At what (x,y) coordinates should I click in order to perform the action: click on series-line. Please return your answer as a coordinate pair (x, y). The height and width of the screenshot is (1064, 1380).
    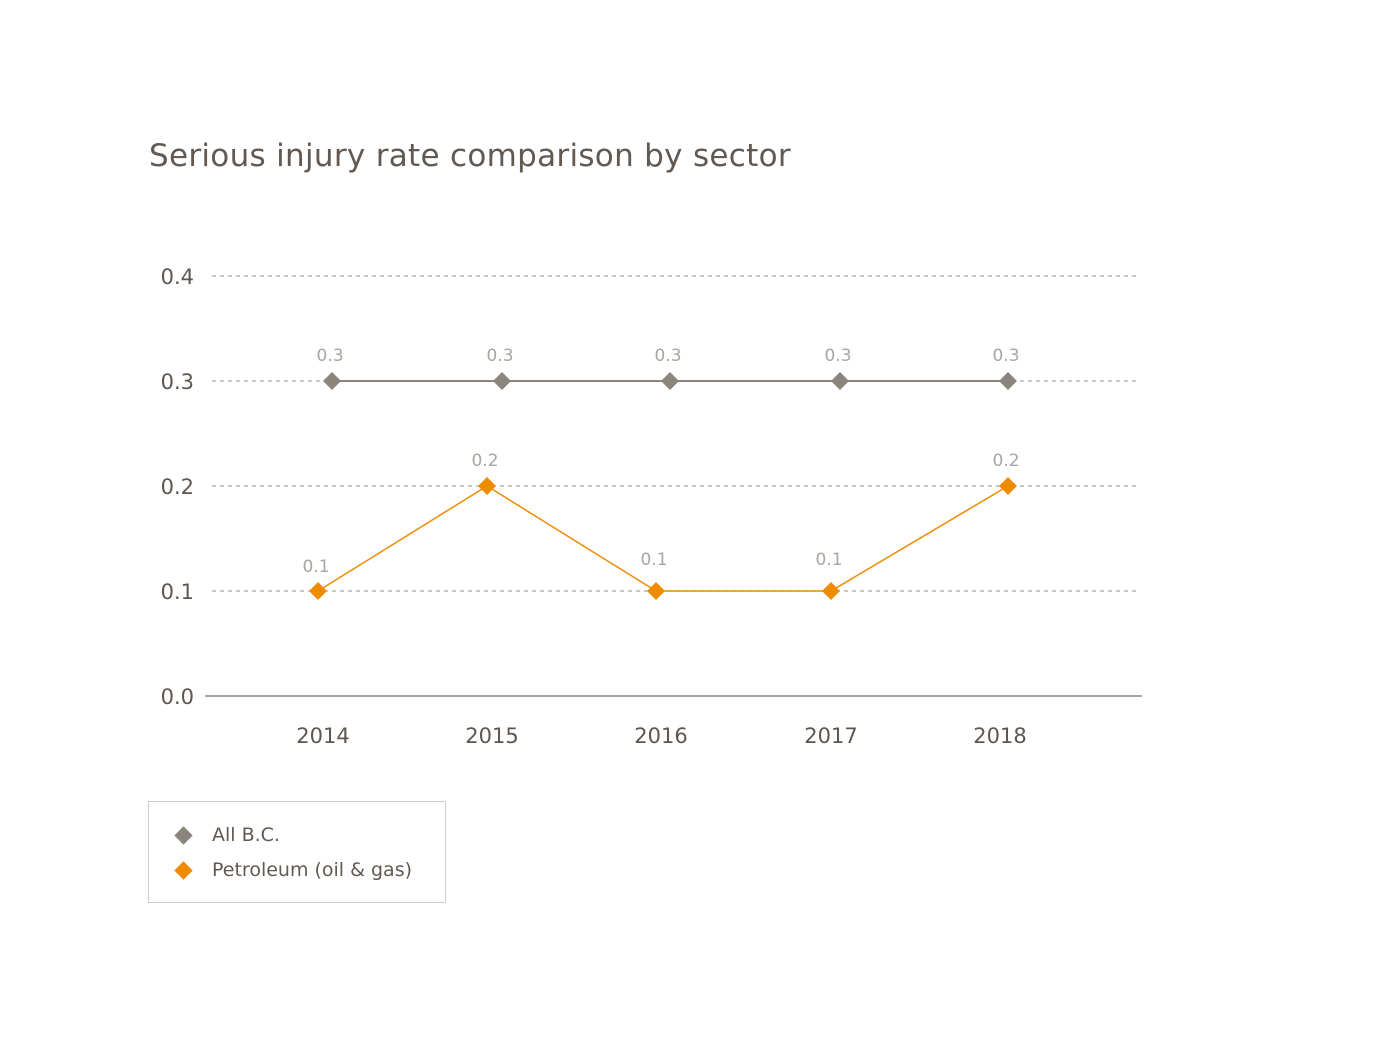
    Looking at the image, I should click on (663, 538).